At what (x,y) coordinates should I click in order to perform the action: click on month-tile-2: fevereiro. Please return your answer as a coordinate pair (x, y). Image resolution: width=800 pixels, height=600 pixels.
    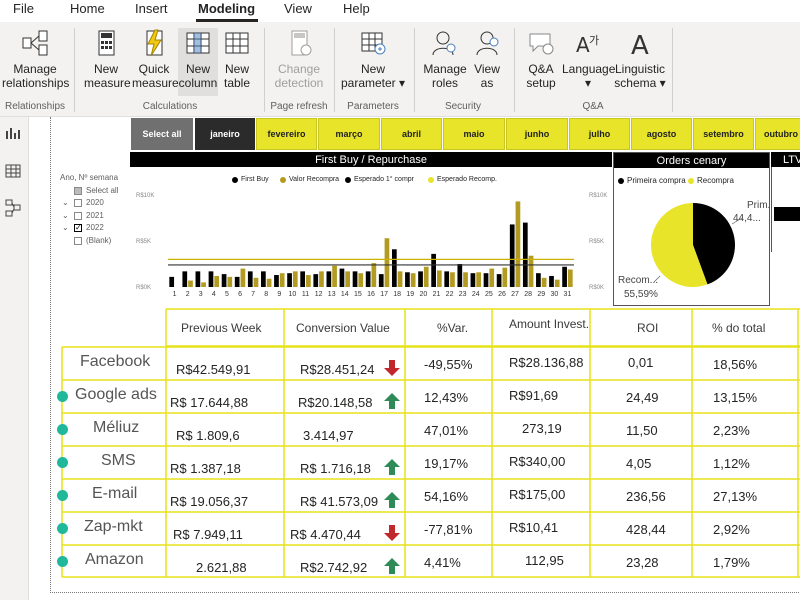
    Looking at the image, I should click on (286, 134).